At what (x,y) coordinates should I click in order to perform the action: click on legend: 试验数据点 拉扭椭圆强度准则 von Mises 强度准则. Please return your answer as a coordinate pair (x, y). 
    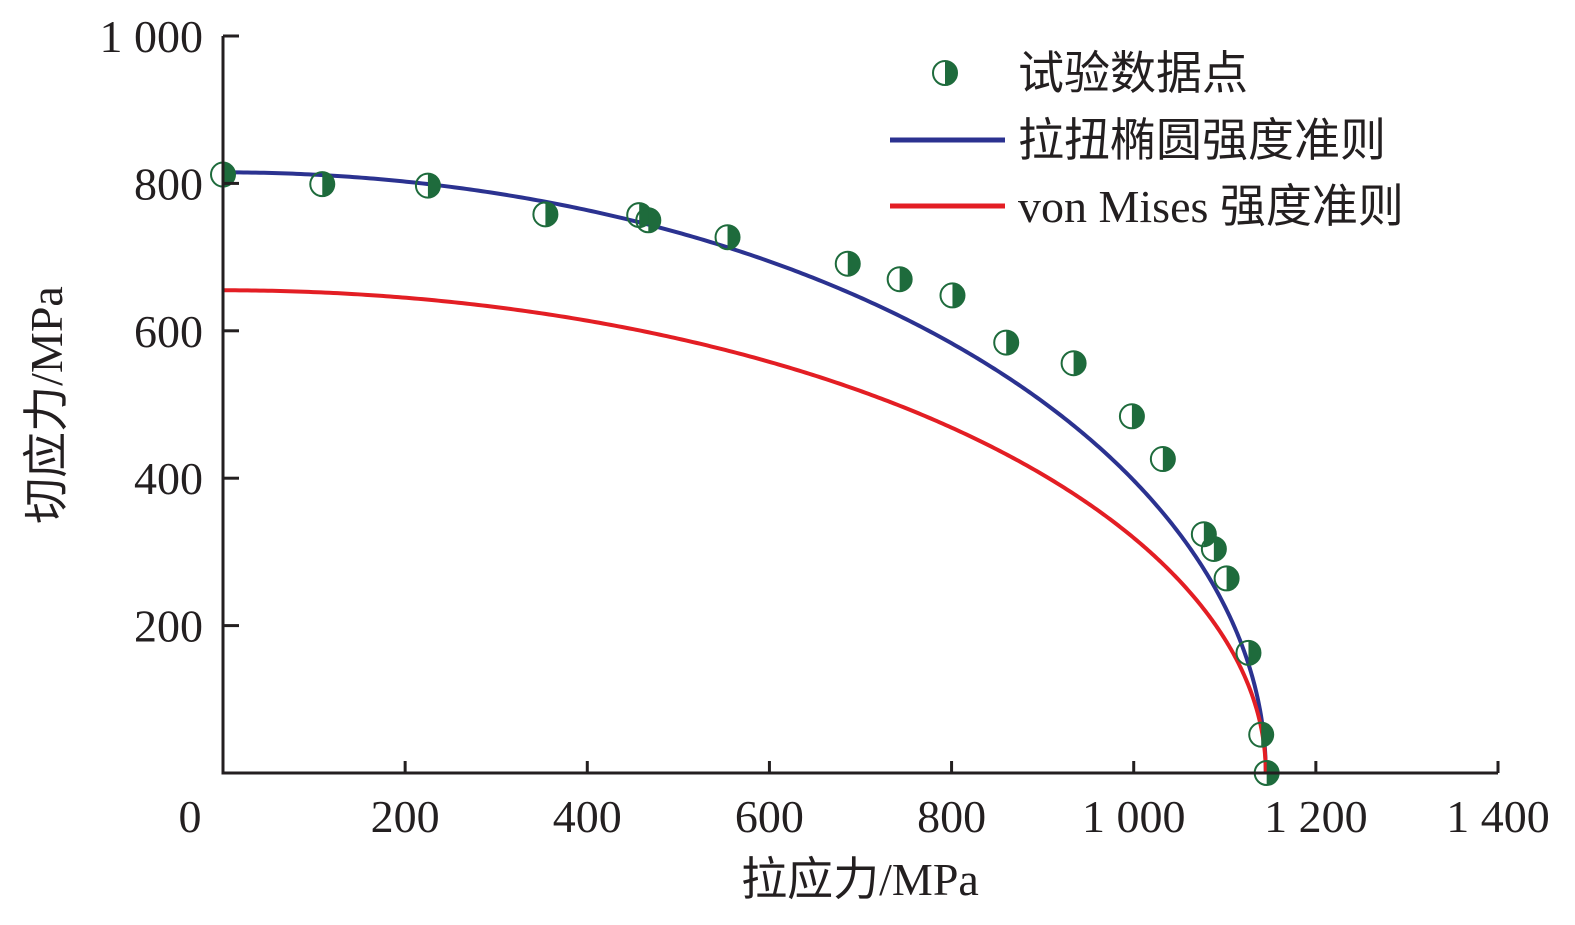
    Looking at the image, I should click on (1147, 140).